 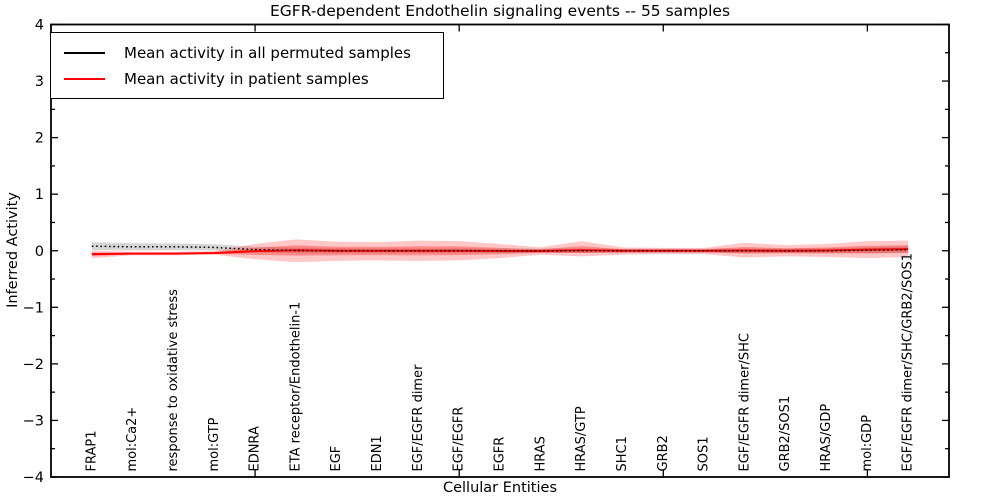 What do you see at coordinates (246, 79) in the screenshot?
I see `legend-label-patient: Mean activity in patient samples` at bounding box center [246, 79].